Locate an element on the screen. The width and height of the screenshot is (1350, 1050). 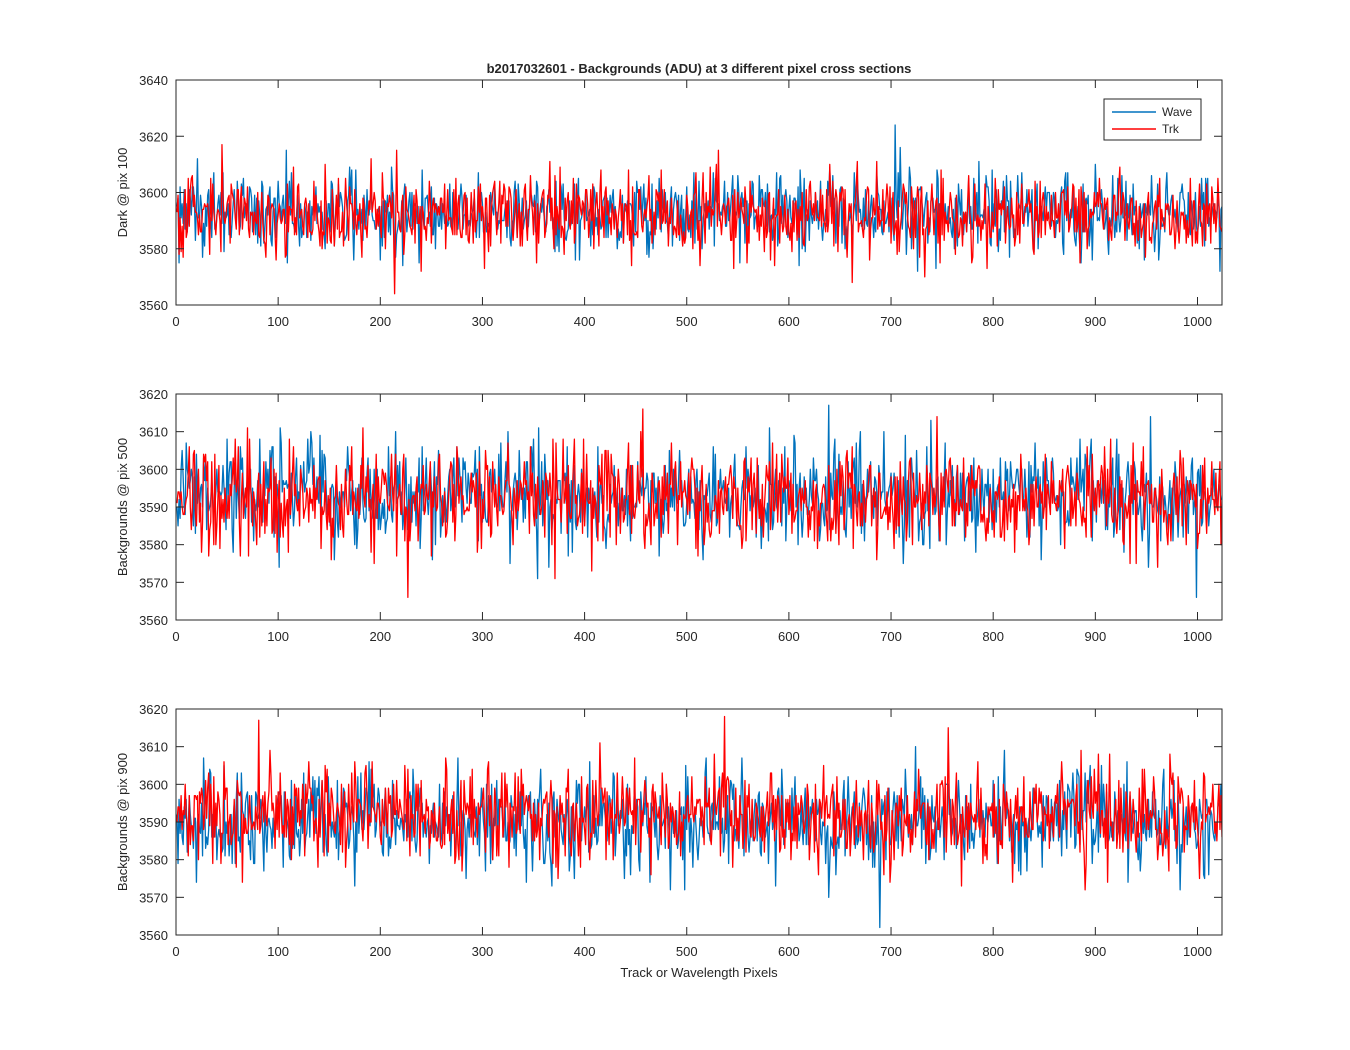
legend-label-wave: Wave is located at coordinates (1177, 112).